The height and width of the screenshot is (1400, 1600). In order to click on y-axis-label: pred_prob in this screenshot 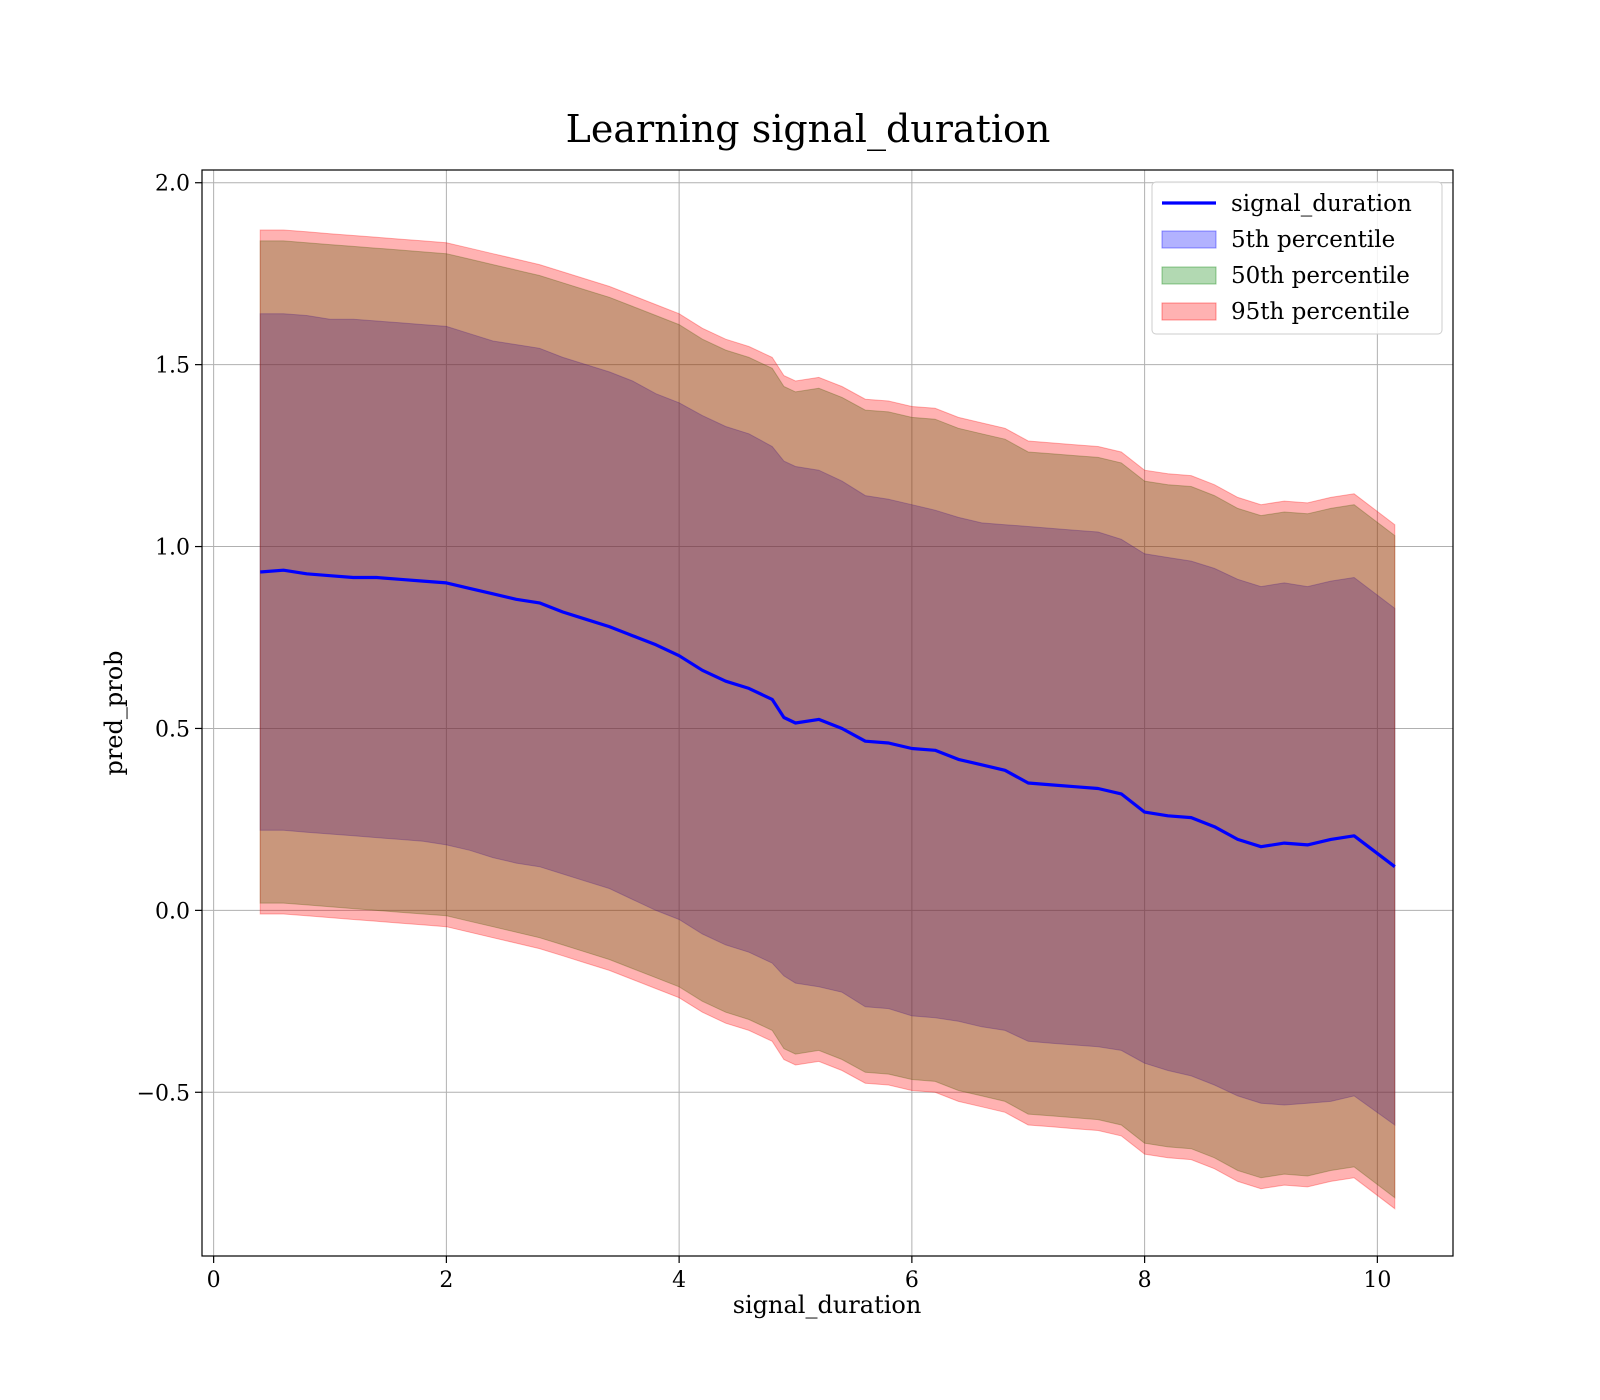, I will do `click(114, 712)`.